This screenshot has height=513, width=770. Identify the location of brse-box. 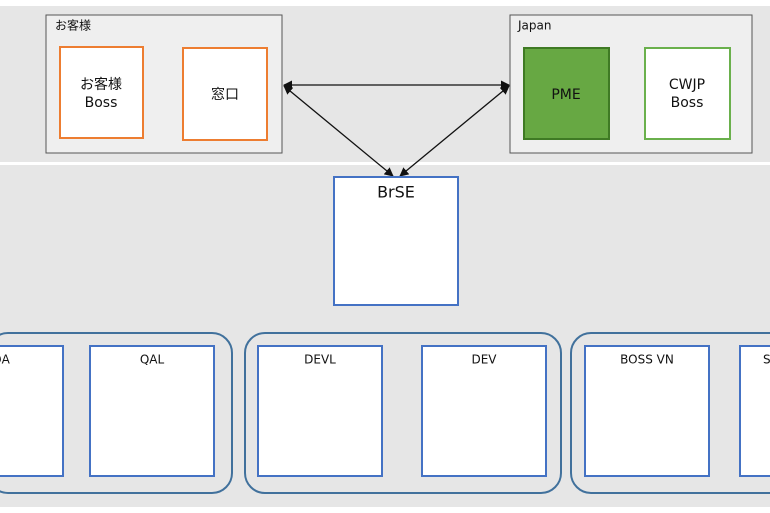
(396, 241).